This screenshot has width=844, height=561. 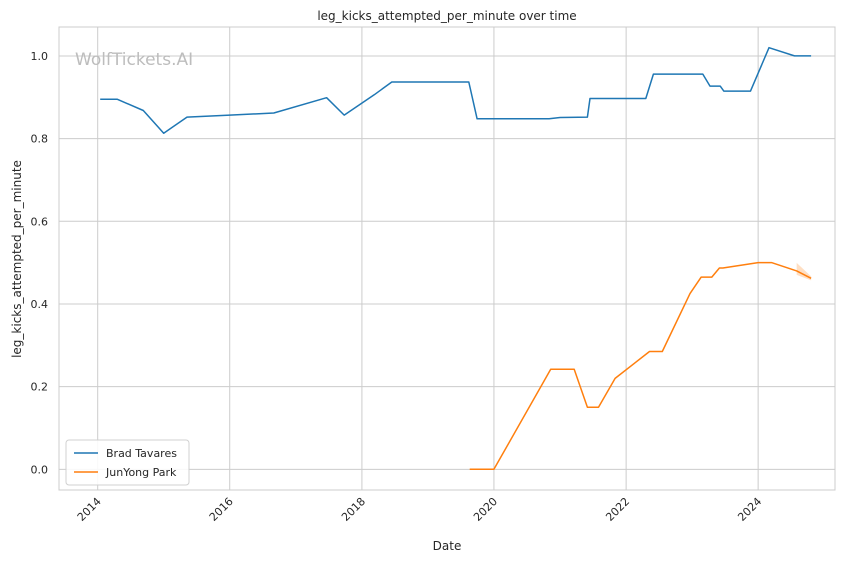 I want to click on legend-label: JunYong Park, so click(x=141, y=472).